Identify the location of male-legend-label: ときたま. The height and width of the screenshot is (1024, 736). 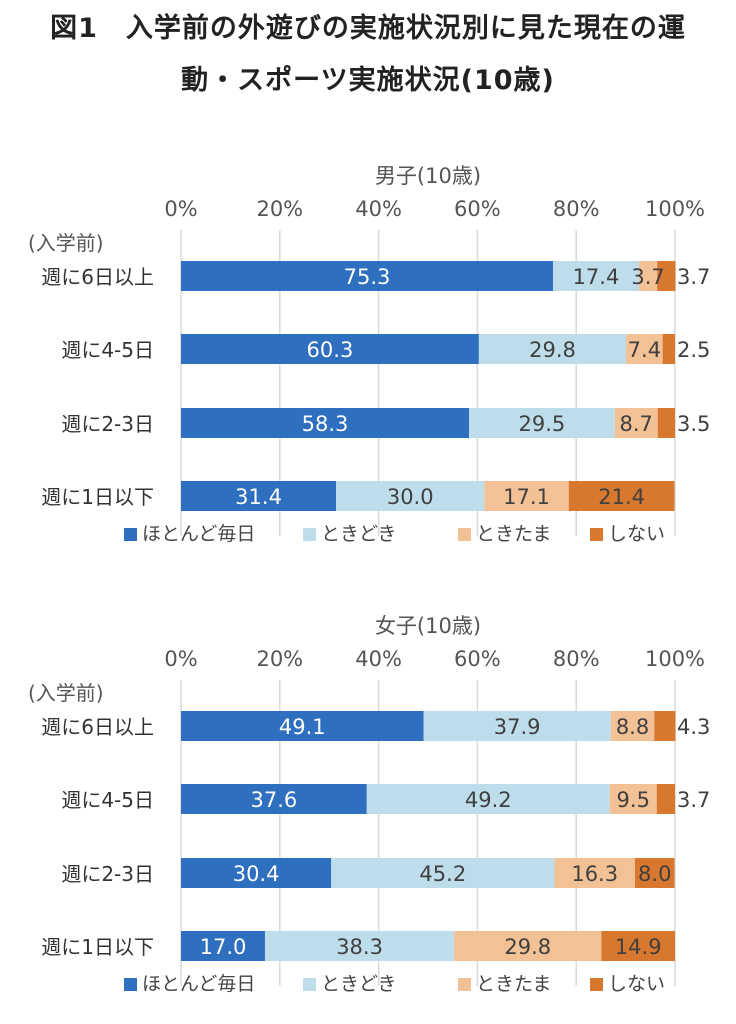
(513, 534).